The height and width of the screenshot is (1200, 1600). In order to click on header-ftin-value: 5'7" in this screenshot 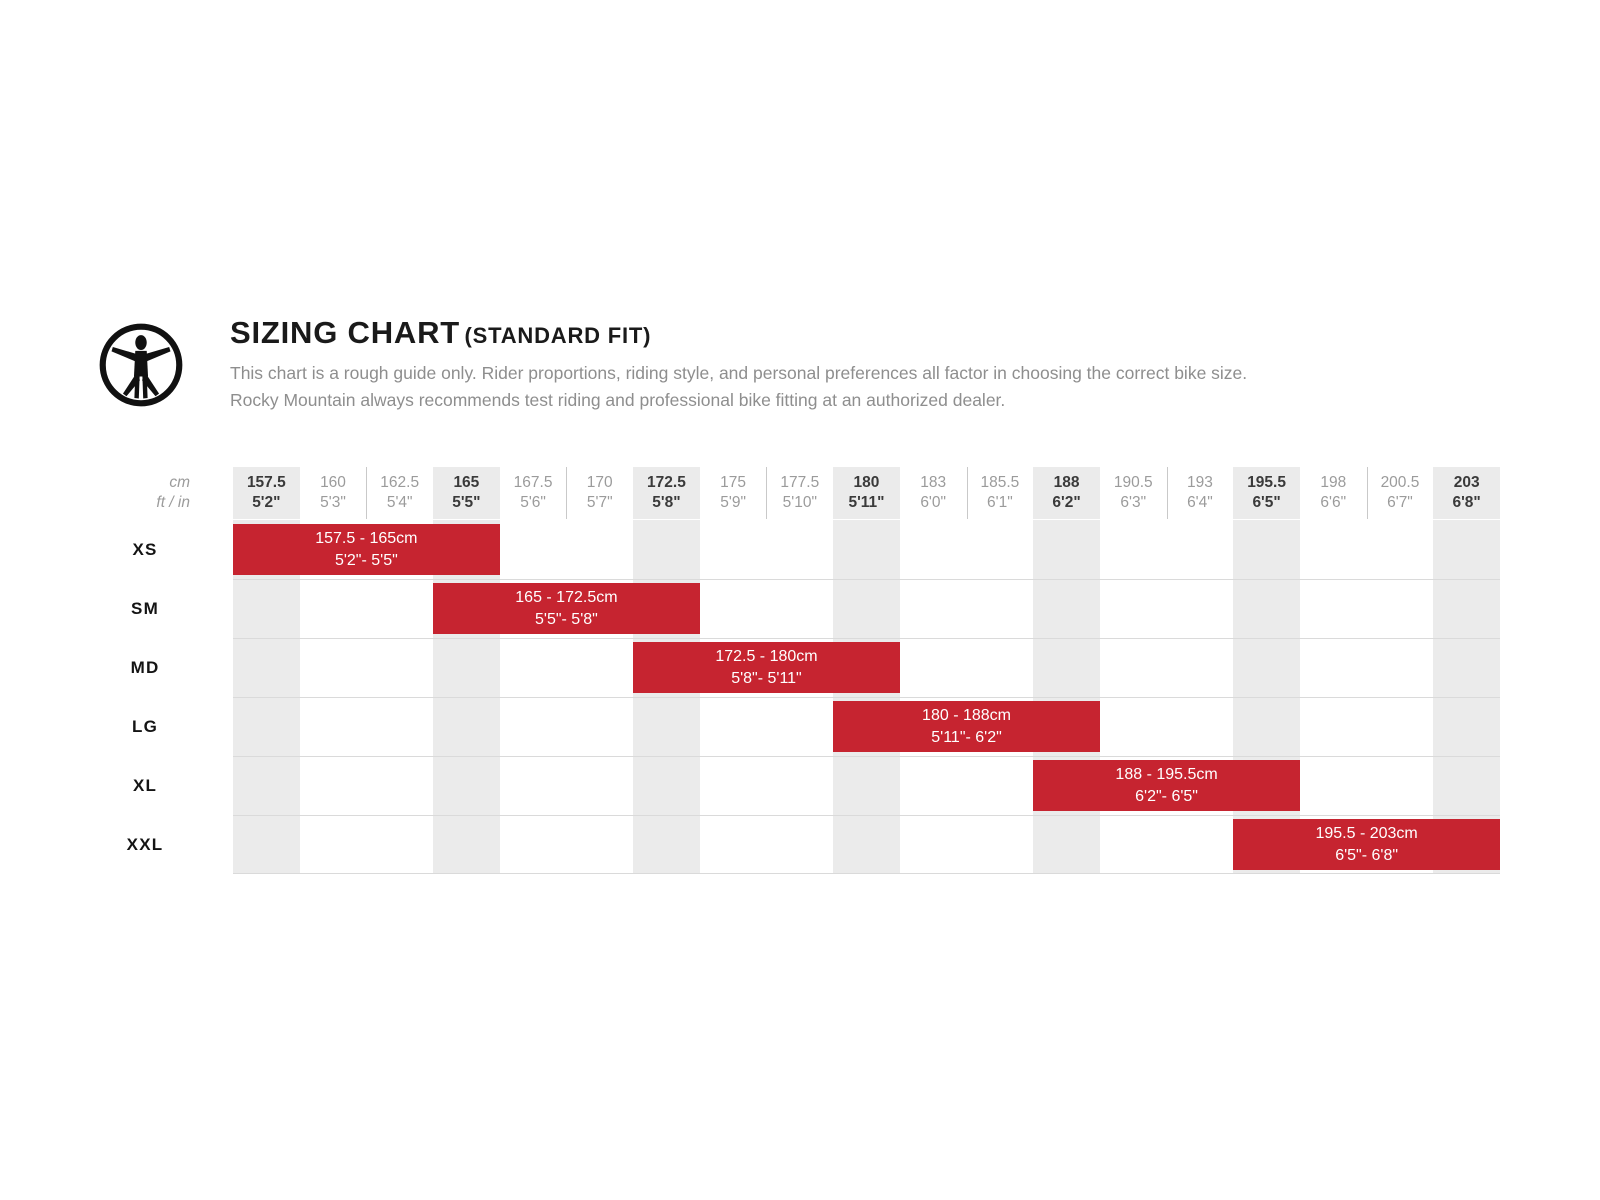, I will do `click(599, 502)`.